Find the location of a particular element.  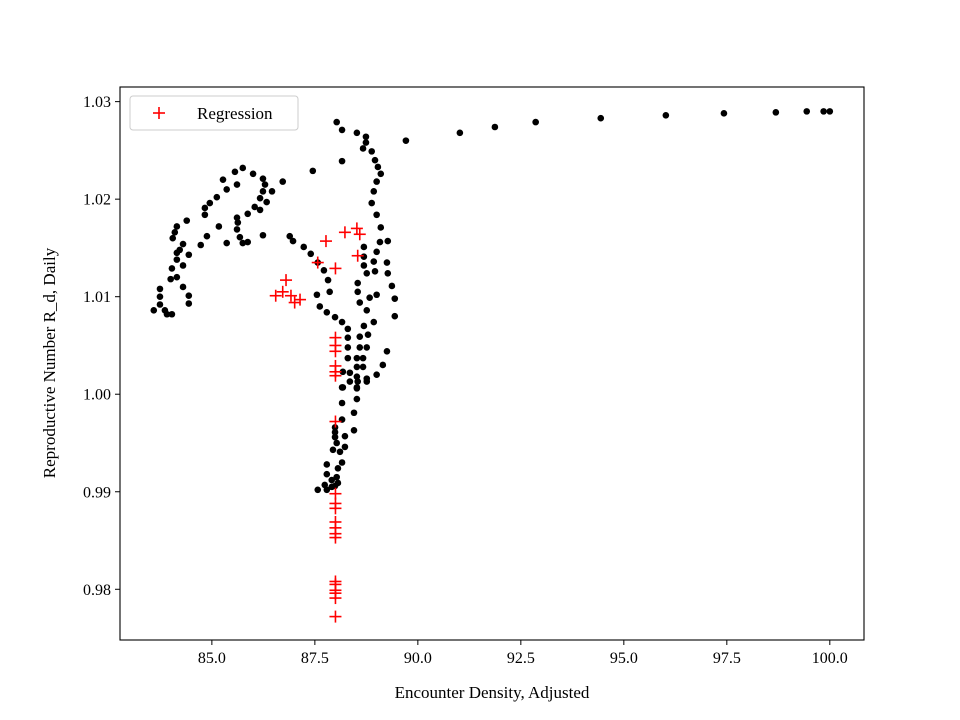

x-tick-label: 90.0 is located at coordinates (418, 658).